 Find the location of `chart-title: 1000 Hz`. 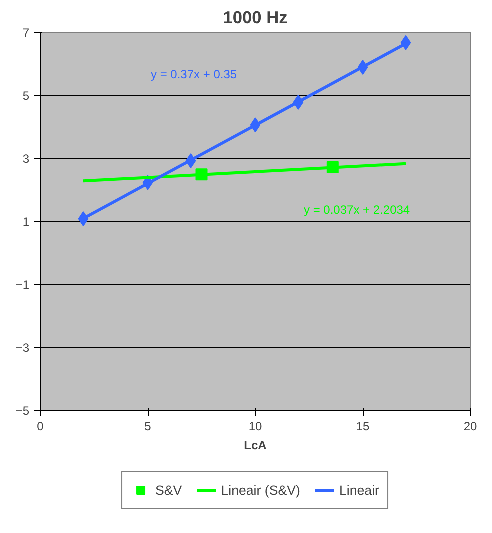

chart-title: 1000 Hz is located at coordinates (255, 18).